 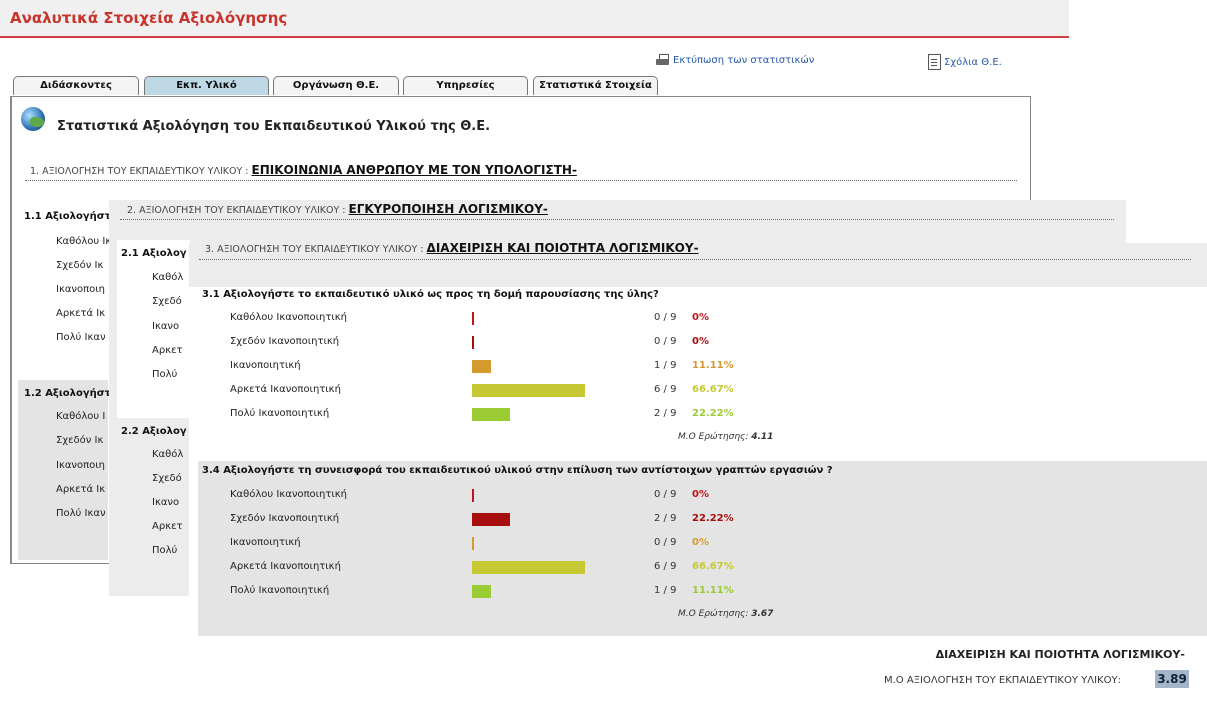 What do you see at coordinates (206, 85) in the screenshot?
I see `tab-educational-material: Εκπ. Υλικό` at bounding box center [206, 85].